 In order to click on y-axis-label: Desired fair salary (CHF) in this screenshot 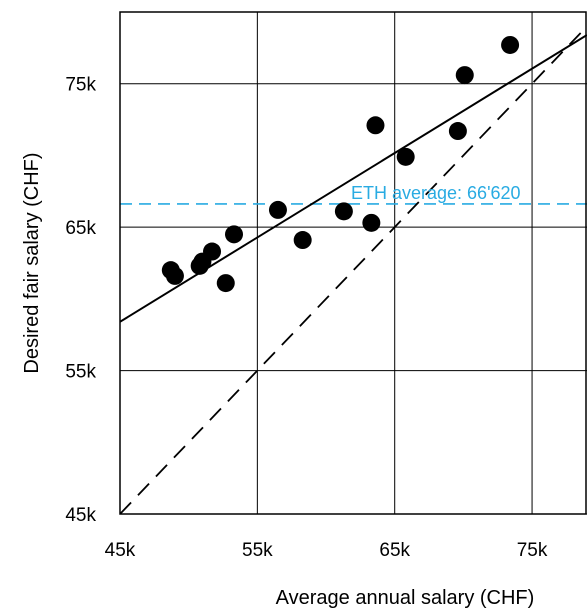, I will do `click(32, 262)`.